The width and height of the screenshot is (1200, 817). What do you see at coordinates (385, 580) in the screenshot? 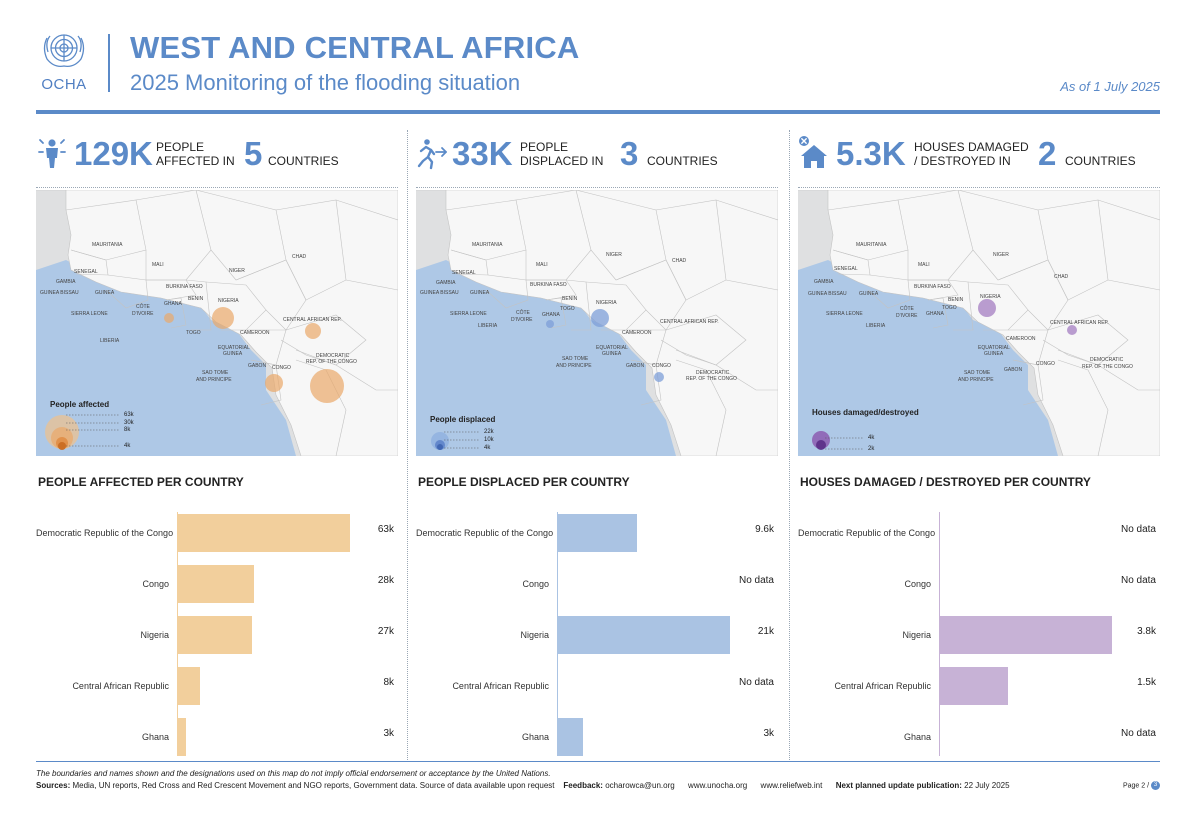
I see `bar-value-label: 28k` at bounding box center [385, 580].